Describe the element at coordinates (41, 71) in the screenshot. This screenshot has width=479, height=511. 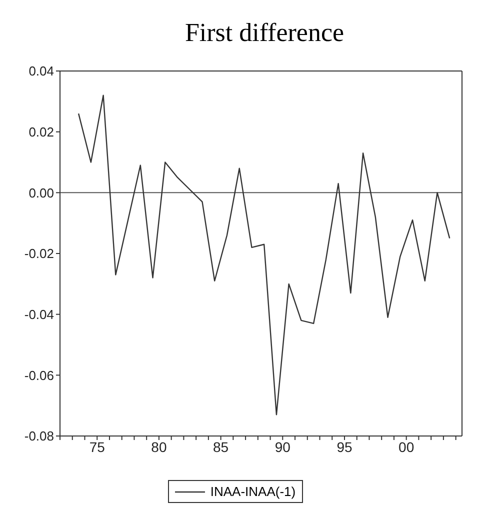
I see `y-tick-label: 0.04` at that location.